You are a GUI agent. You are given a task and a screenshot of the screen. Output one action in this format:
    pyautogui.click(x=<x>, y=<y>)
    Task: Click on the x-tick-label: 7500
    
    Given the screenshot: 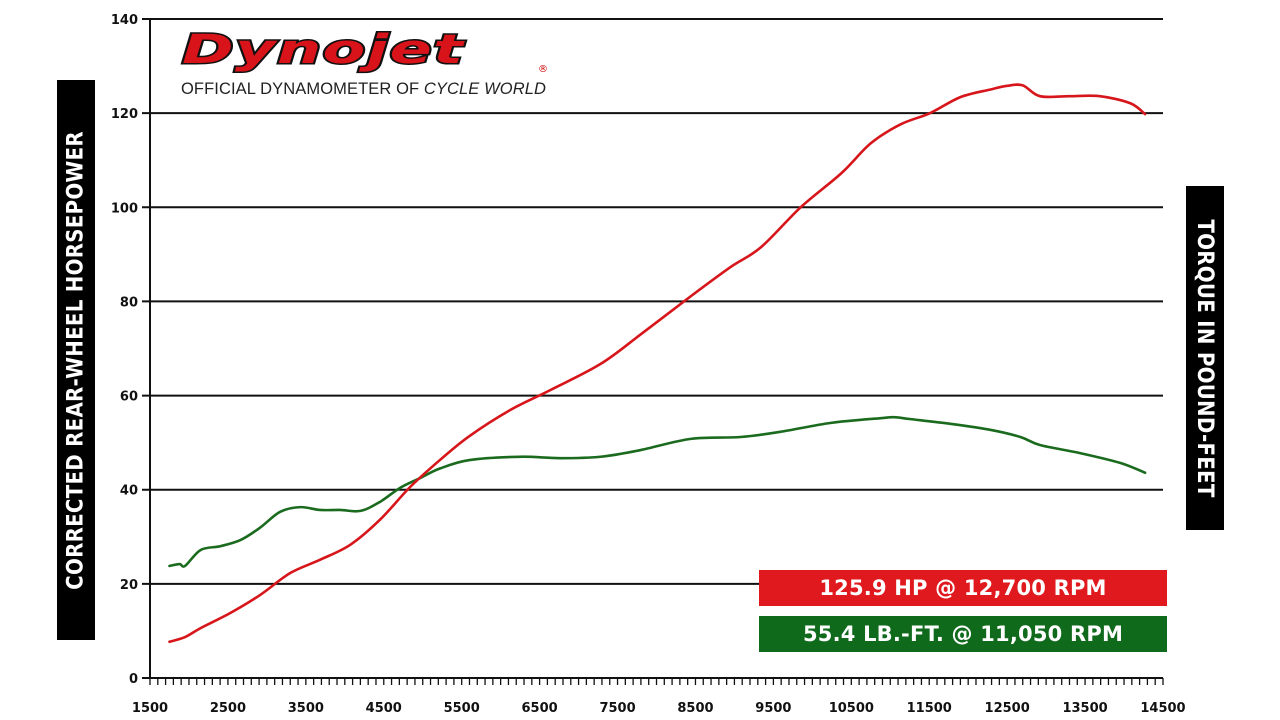 What is the action you would take?
    pyautogui.click(x=617, y=708)
    